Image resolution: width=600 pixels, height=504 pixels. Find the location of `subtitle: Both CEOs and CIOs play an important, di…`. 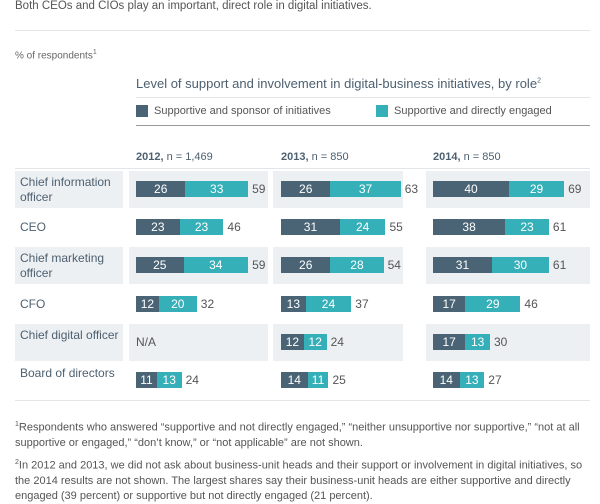

subtitle: Both CEOs and CIOs play an important, di… is located at coordinates (193, 6).